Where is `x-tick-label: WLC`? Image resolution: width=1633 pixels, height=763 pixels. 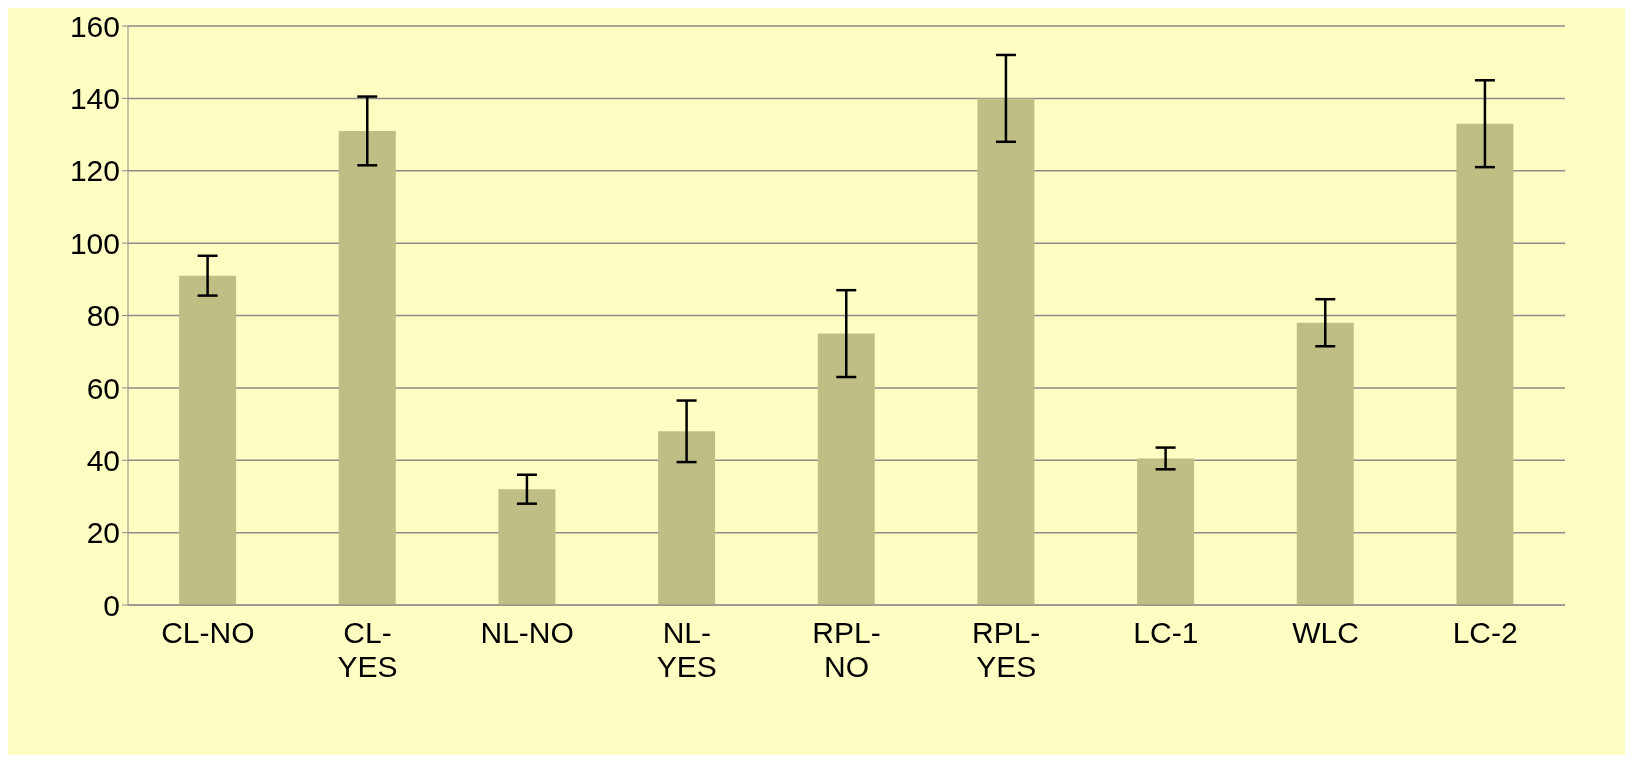 x-tick-label: WLC is located at coordinates (1325, 632).